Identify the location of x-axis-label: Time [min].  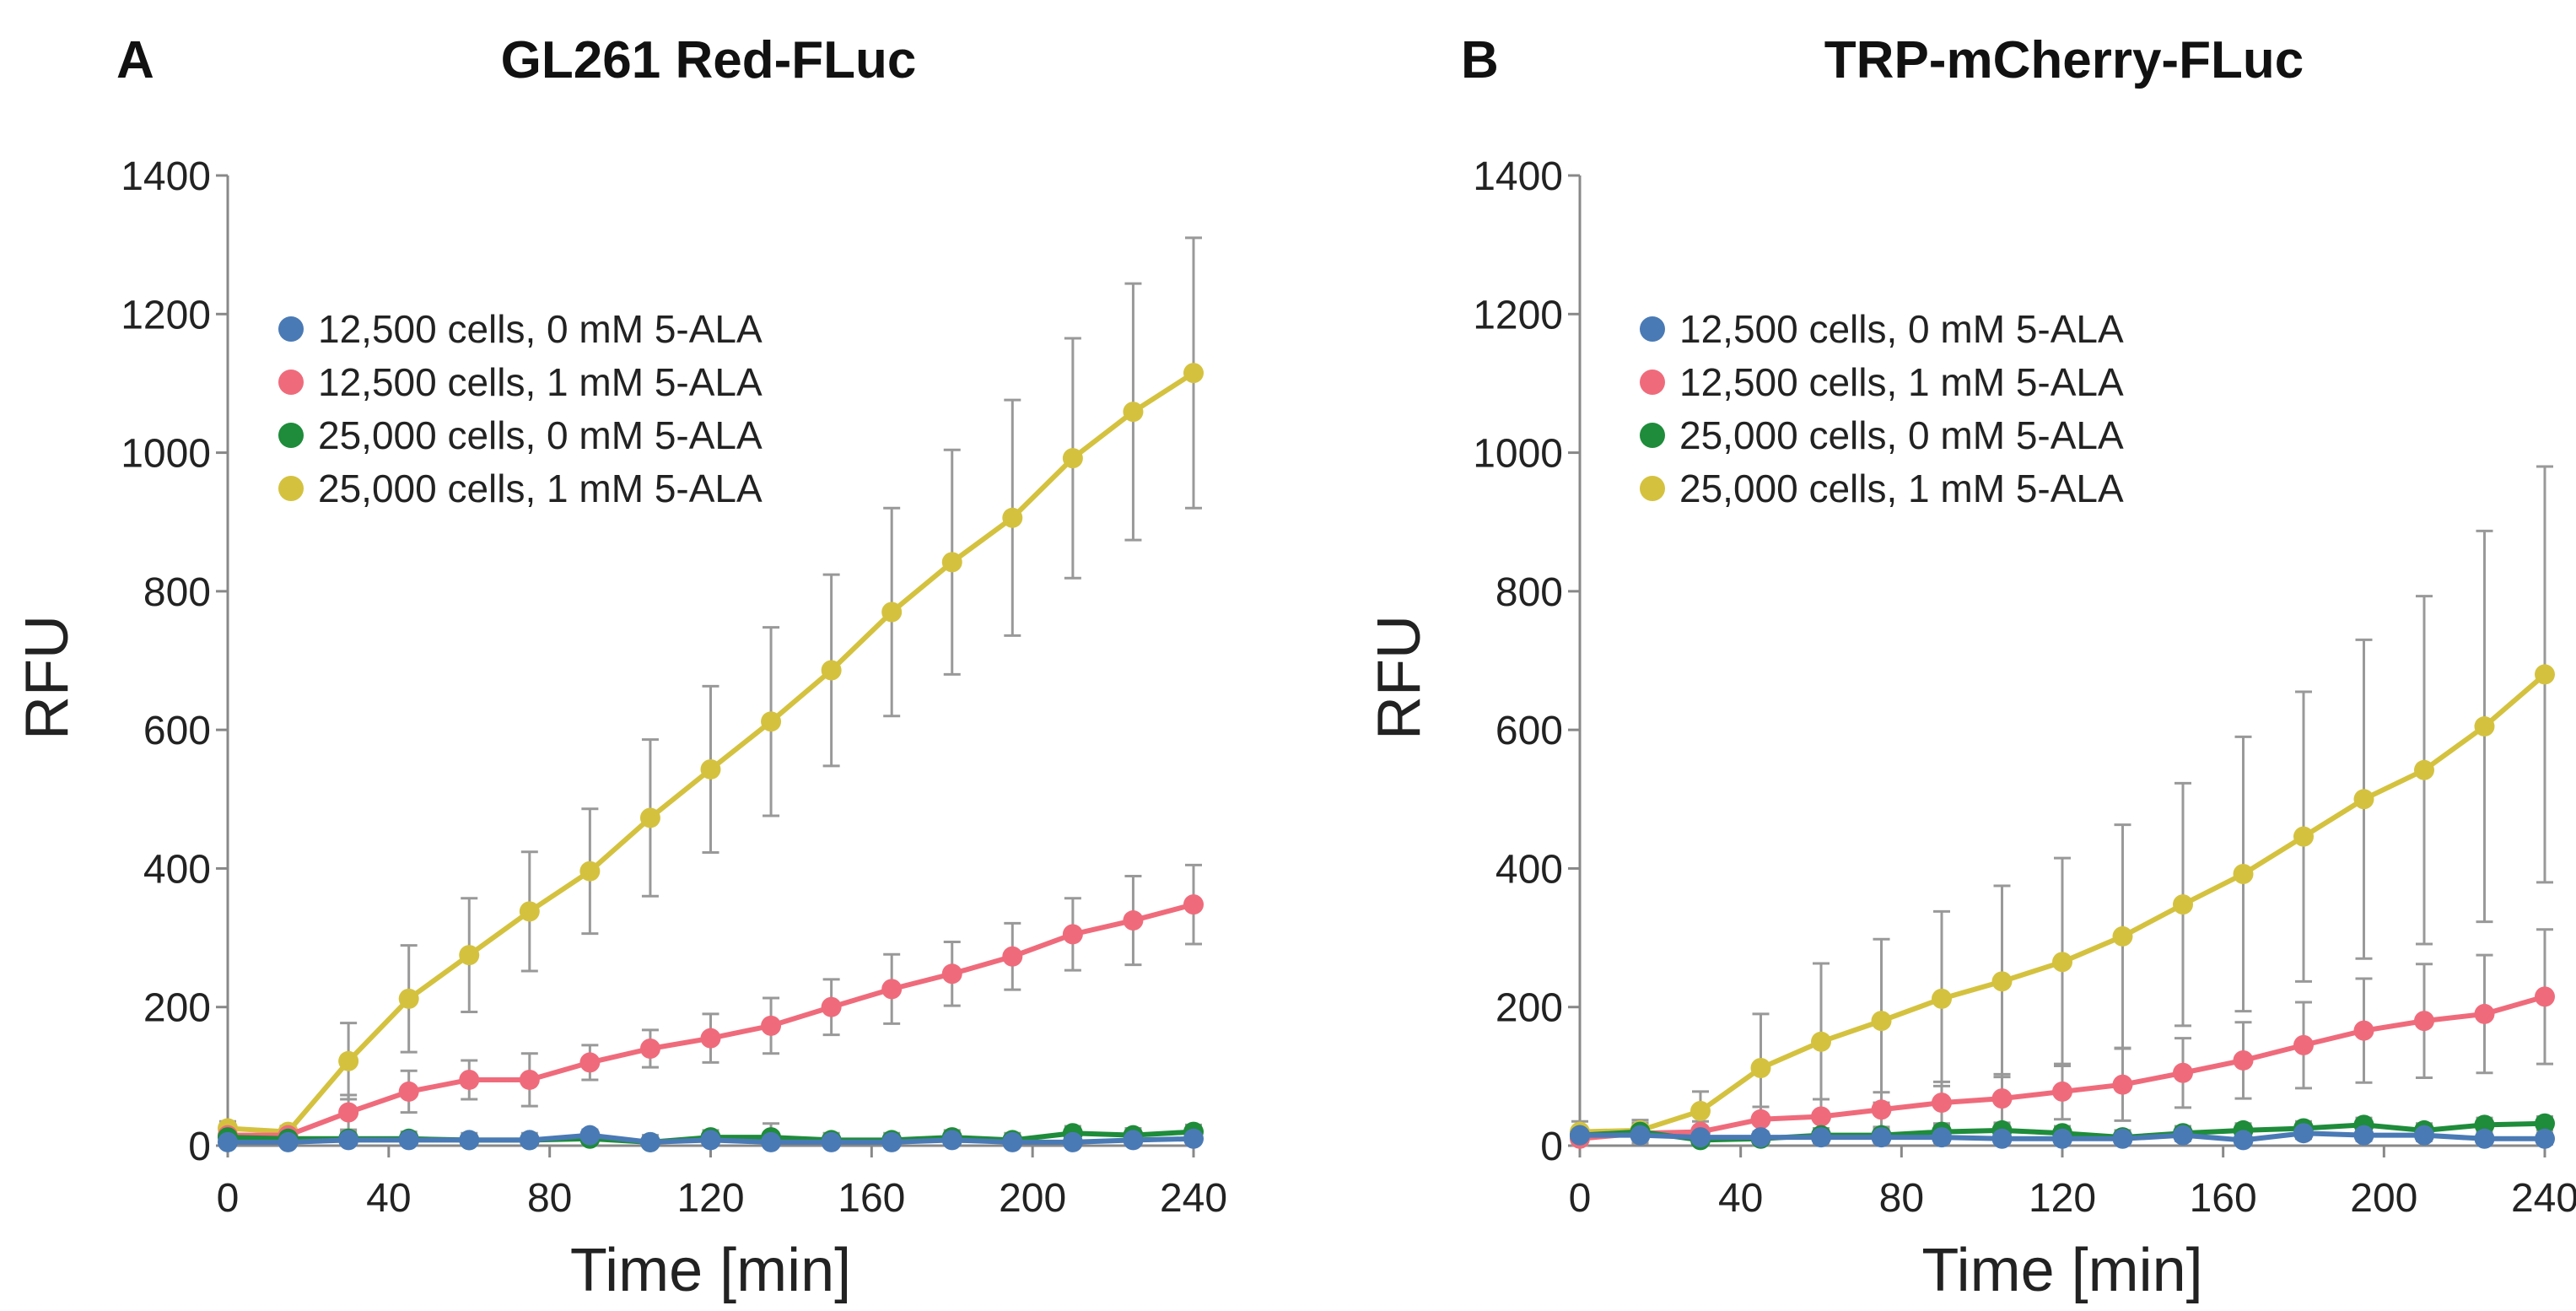
(710, 1270).